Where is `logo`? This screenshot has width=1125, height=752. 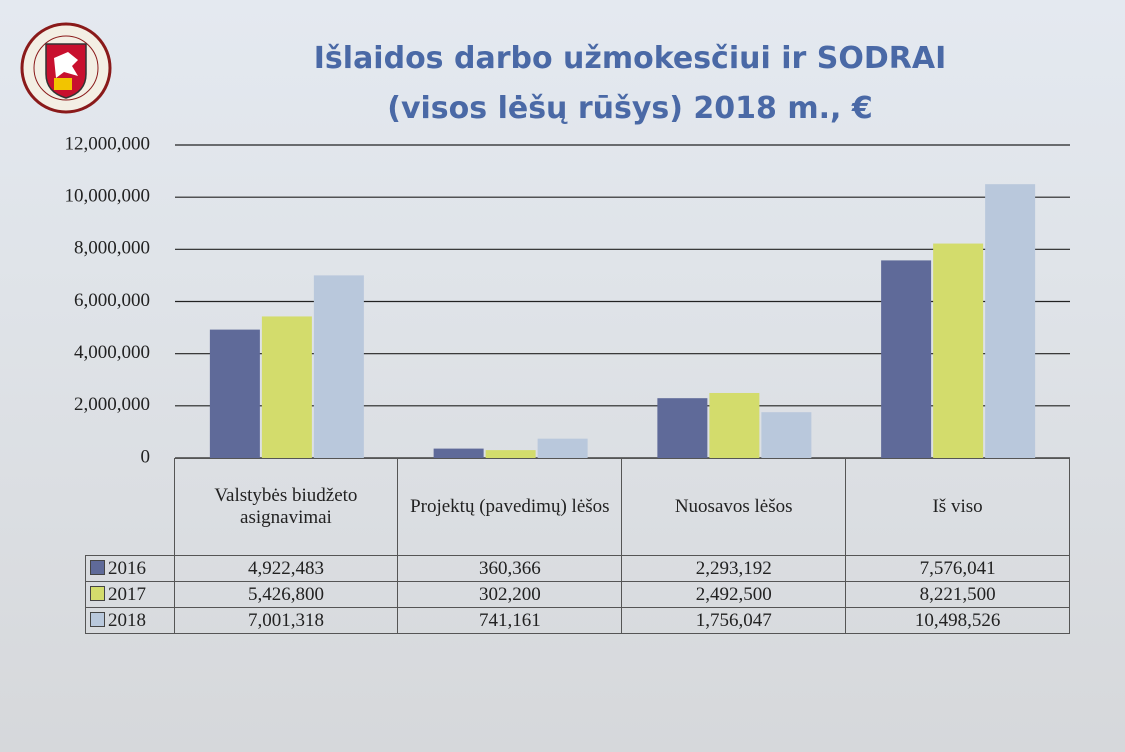 logo is located at coordinates (66, 68).